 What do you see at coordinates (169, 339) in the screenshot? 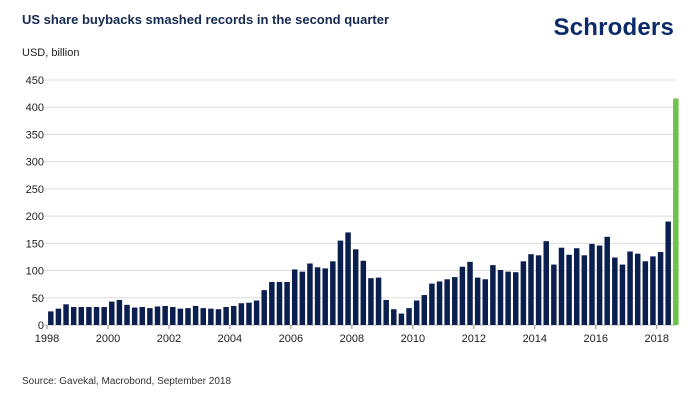
I see `x-tick-label: 2002` at bounding box center [169, 339].